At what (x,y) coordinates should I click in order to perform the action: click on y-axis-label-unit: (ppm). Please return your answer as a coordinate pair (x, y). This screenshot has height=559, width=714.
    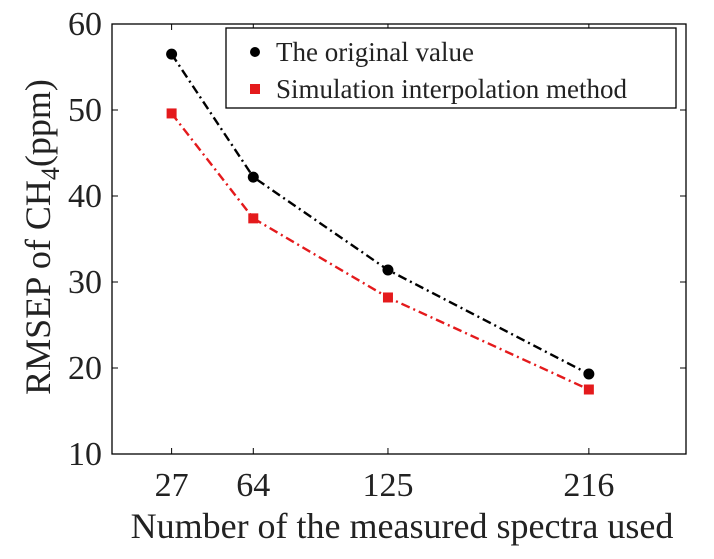
    Looking at the image, I should click on (38, 123).